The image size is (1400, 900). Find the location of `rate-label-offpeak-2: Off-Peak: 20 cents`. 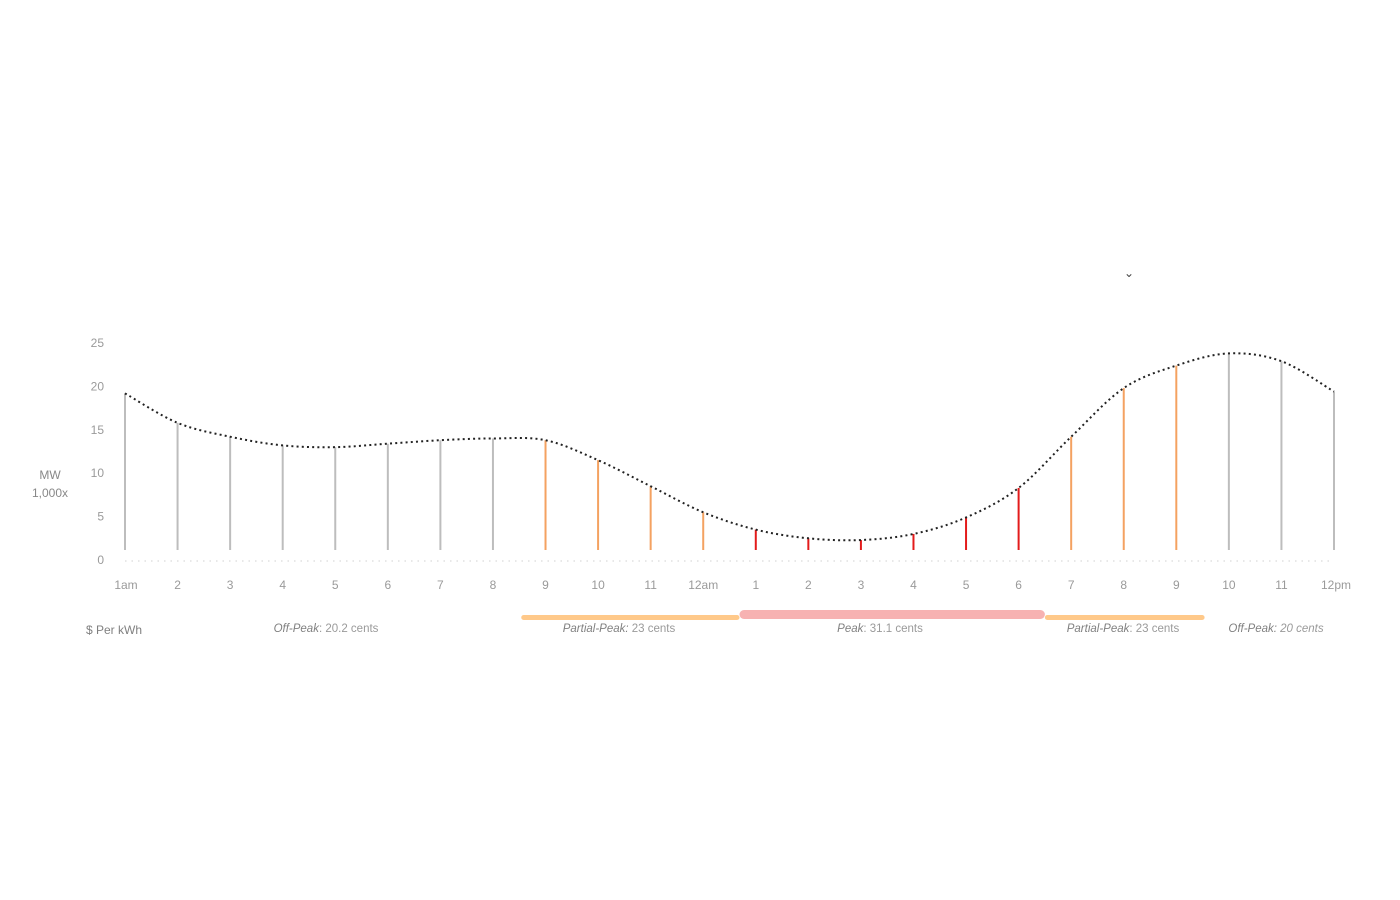

rate-label-offpeak-2: Off-Peak: 20 cents is located at coordinates (1275, 629).